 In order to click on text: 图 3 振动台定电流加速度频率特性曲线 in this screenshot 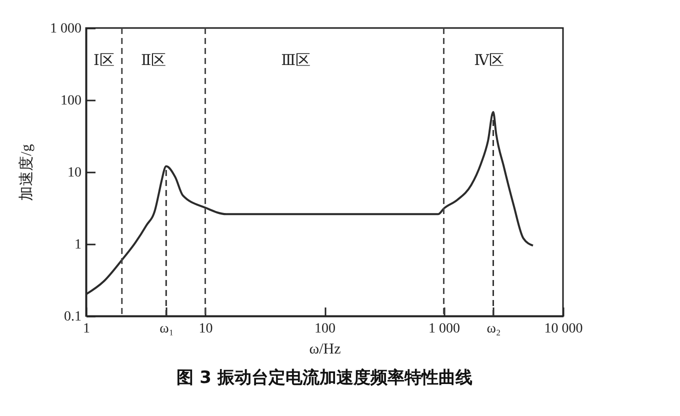, I will do `click(324, 378)`.